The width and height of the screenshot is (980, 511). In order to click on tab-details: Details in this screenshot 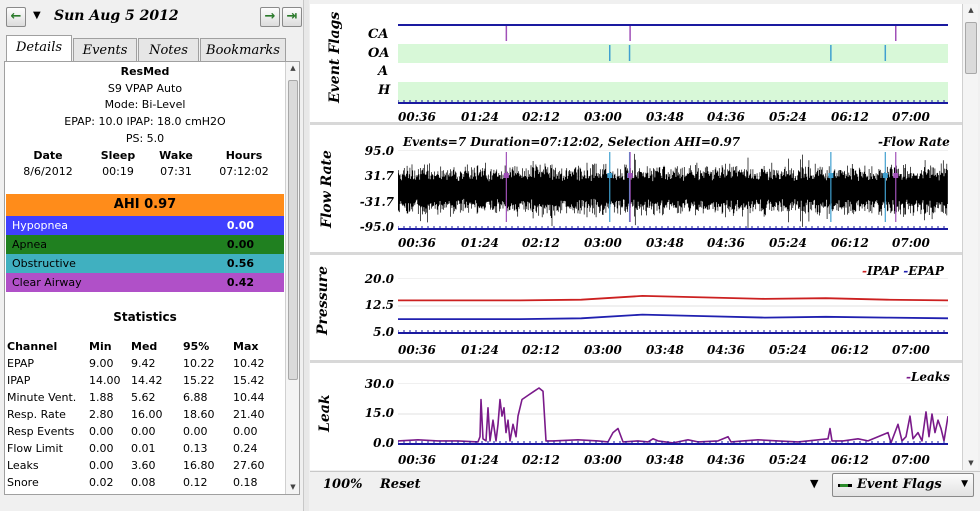, I will do `click(39, 48)`.